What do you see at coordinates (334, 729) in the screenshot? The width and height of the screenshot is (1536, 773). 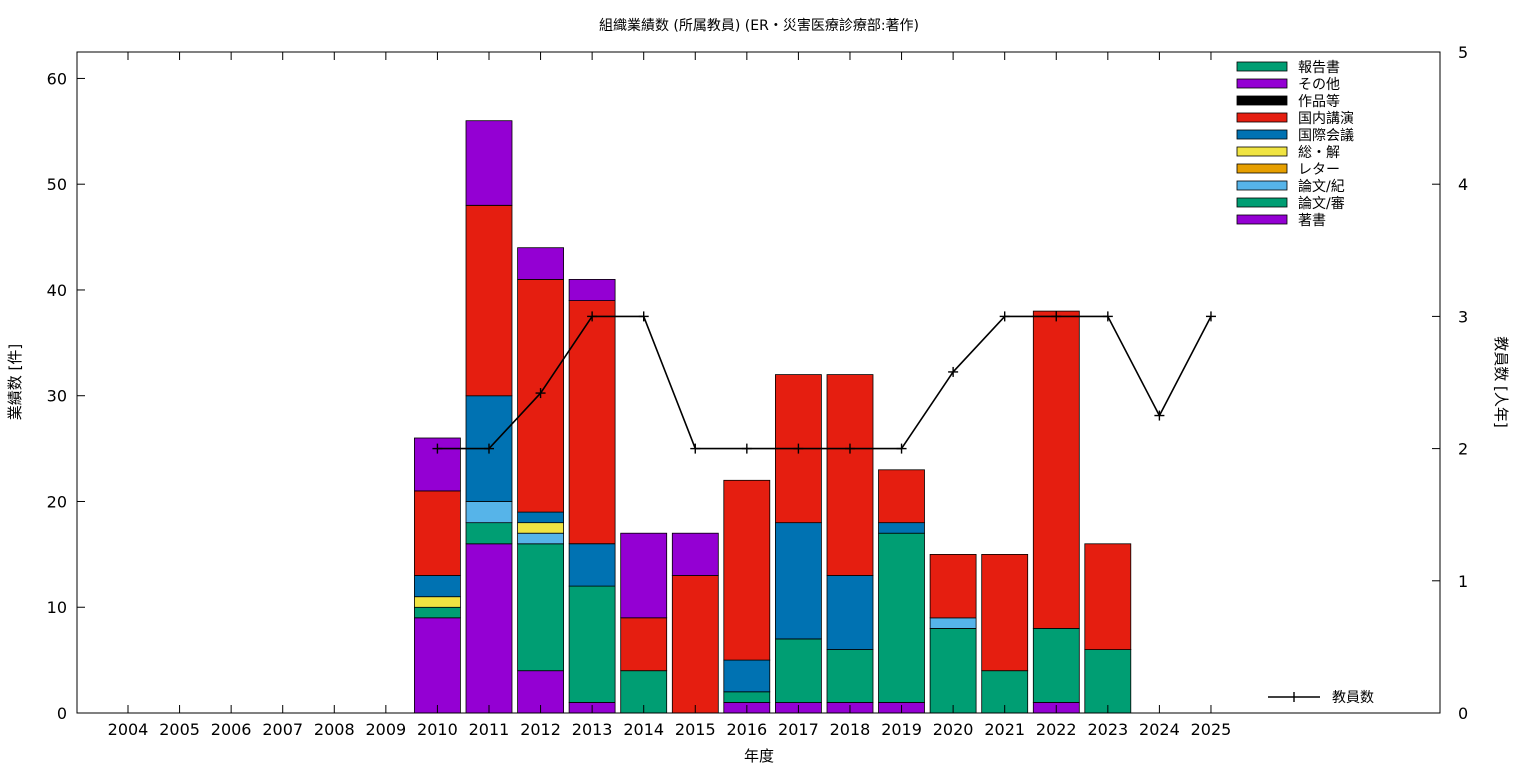 I see `x-tick-label: 2008` at bounding box center [334, 729].